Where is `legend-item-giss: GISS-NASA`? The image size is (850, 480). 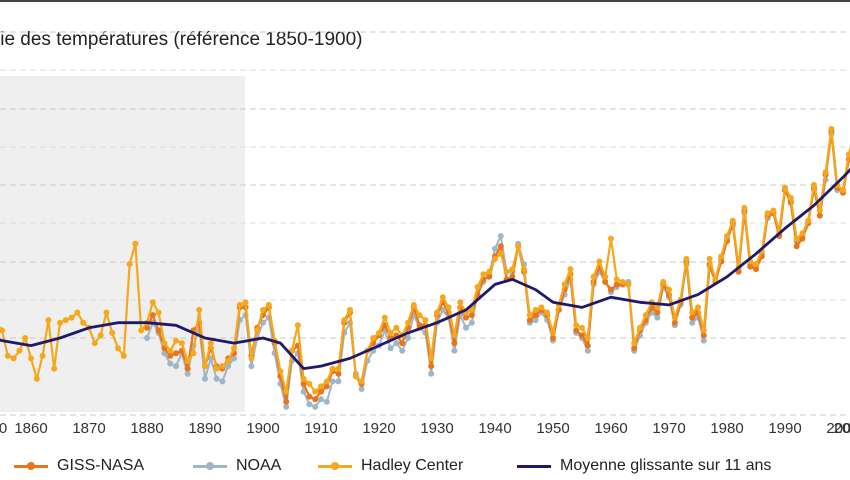 legend-item-giss: GISS-NASA is located at coordinates (79, 466).